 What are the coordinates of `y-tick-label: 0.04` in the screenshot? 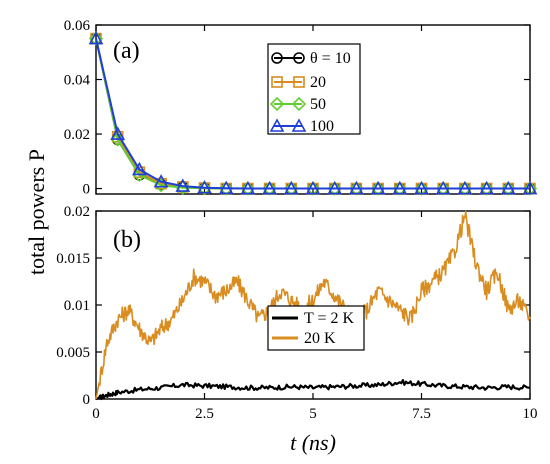 It's located at (77, 81).